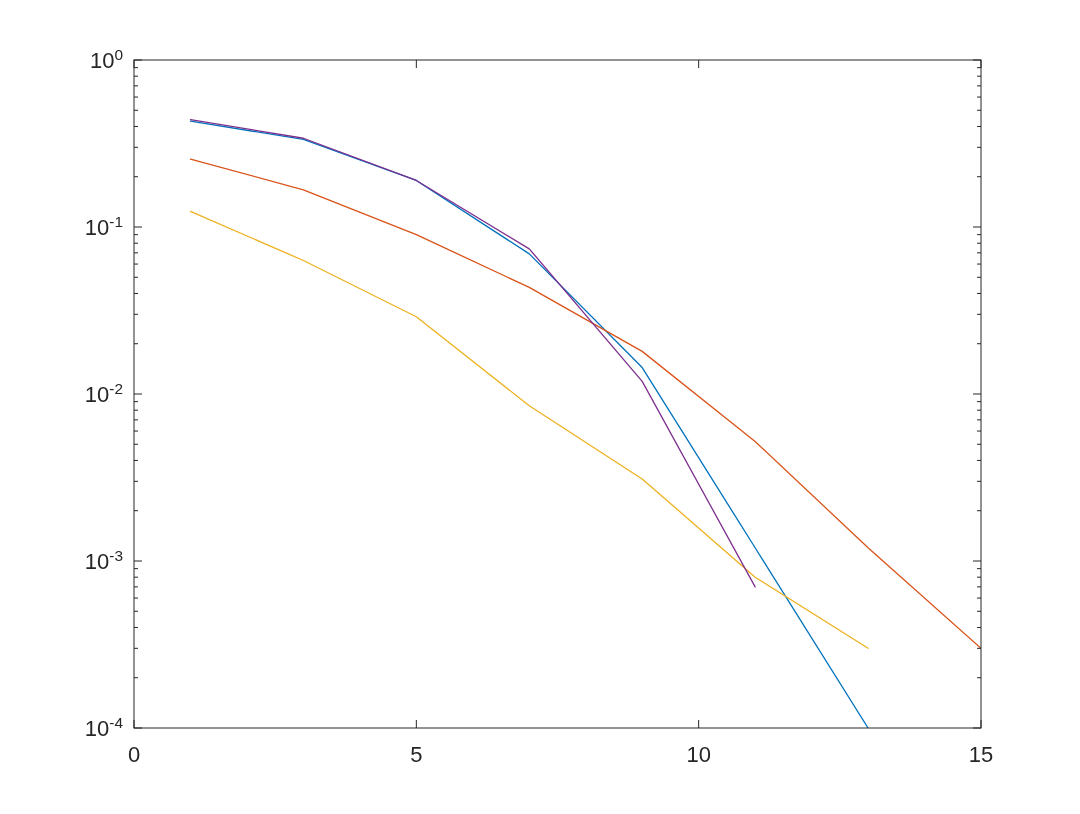  Describe the element at coordinates (416, 754) in the screenshot. I see `x-tick-label: 5` at that location.